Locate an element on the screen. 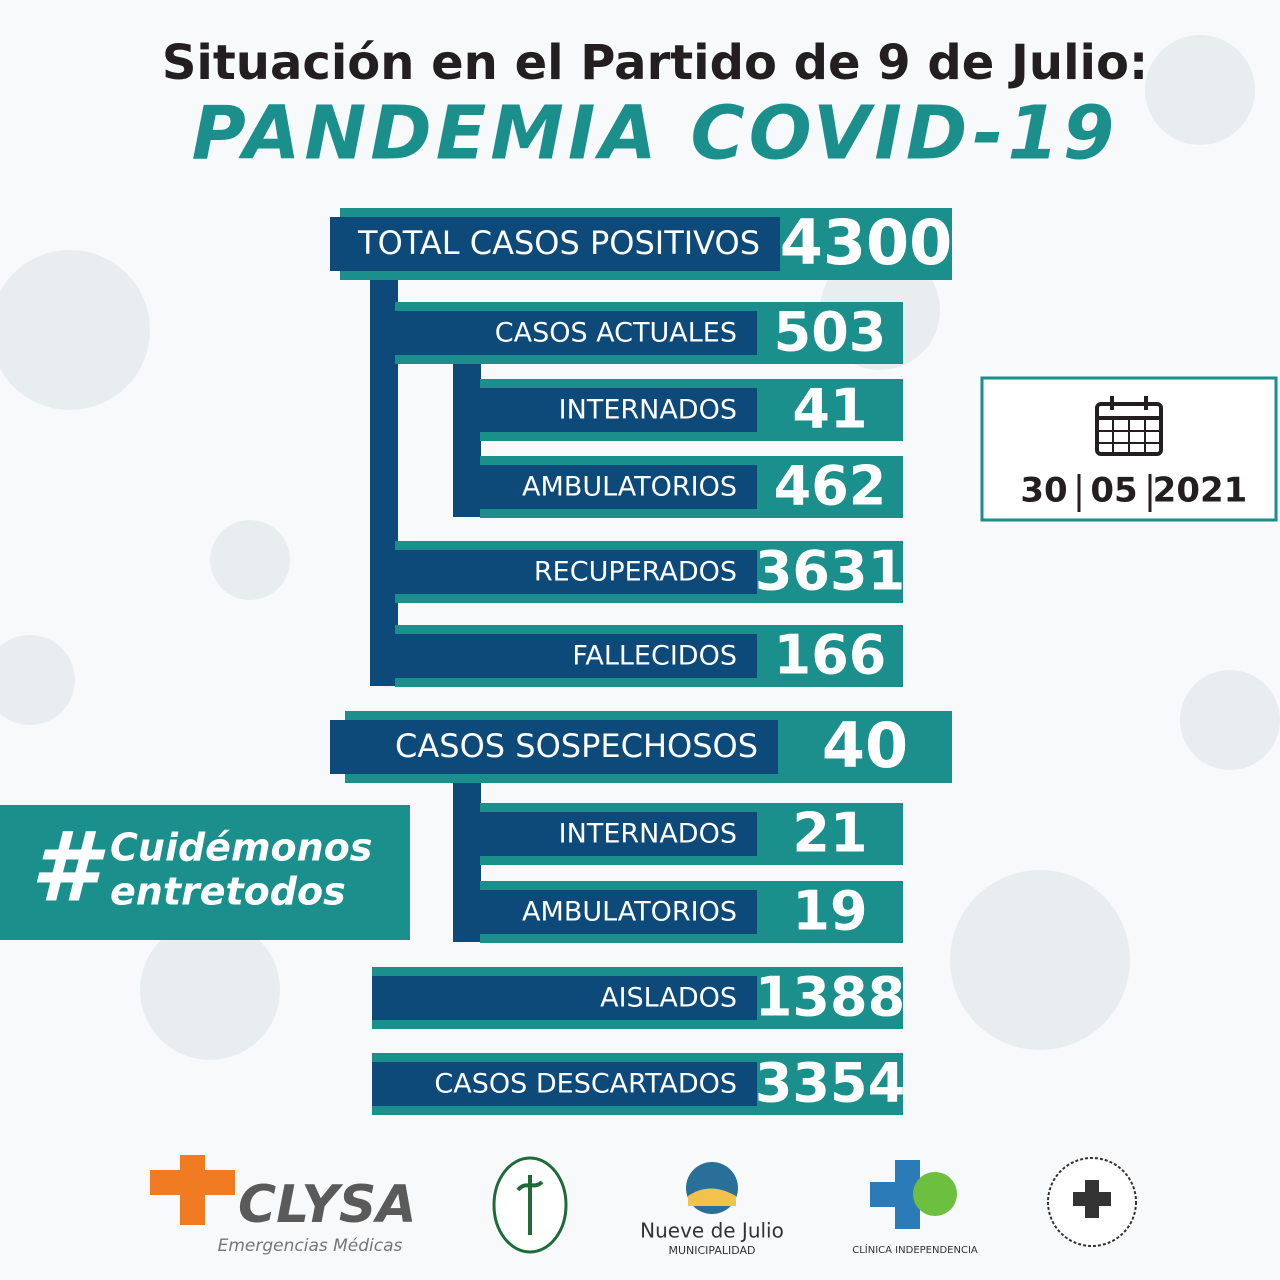 The height and width of the screenshot is (1280, 1280). municipio-sub: MUNICIPALIDAD is located at coordinates (711, 1250).